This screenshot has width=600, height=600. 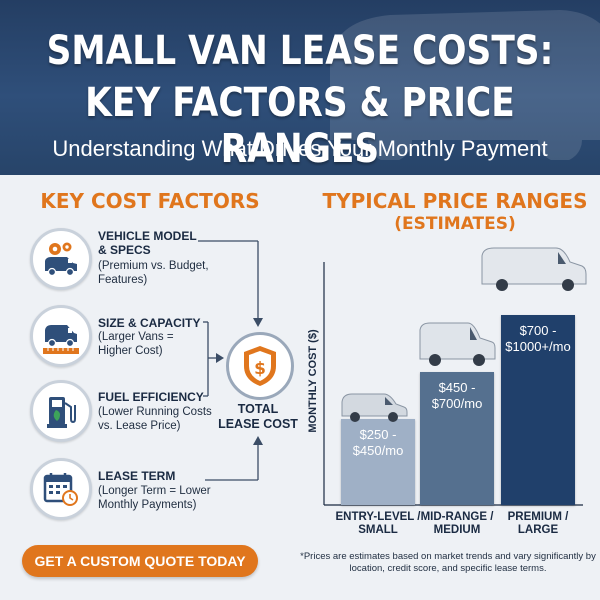 I want to click on custom-quote-button: GET A CUSTOM QUOTE TODAY, so click(x=140, y=561).